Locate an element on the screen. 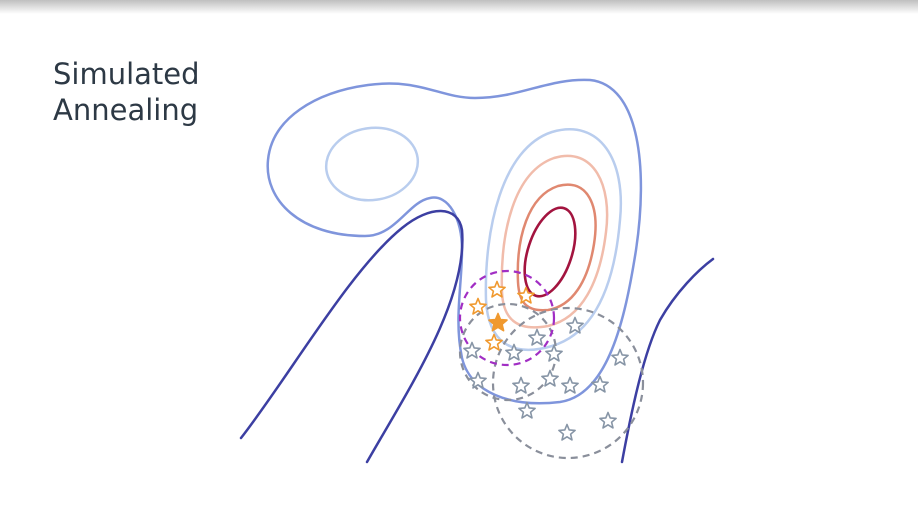  selected-stars is located at coordinates (502, 315).